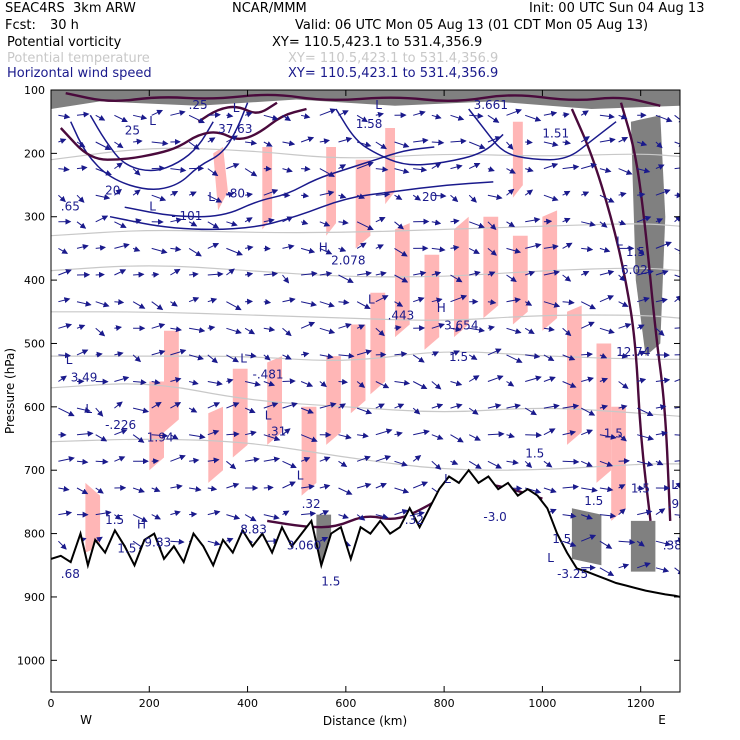  I want to click on y-tick-label: 800, so click(34, 534).